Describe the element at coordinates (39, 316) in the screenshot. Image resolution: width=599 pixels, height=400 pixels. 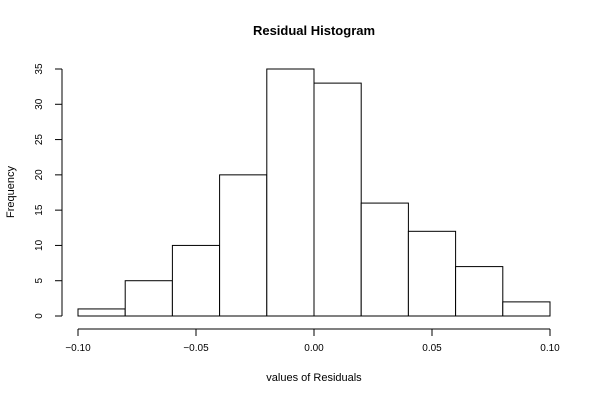
I see `y-tick-label: 0` at that location.